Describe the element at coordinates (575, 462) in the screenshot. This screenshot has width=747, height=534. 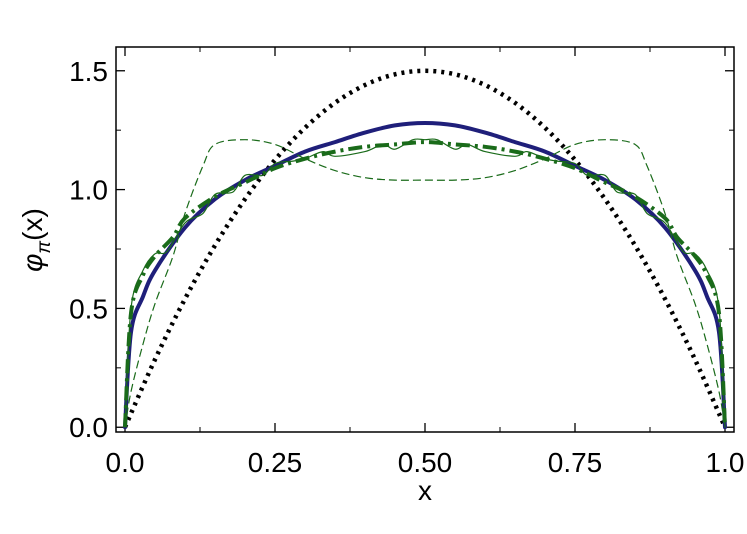
I see `x-tick-label: 0.75` at that location.